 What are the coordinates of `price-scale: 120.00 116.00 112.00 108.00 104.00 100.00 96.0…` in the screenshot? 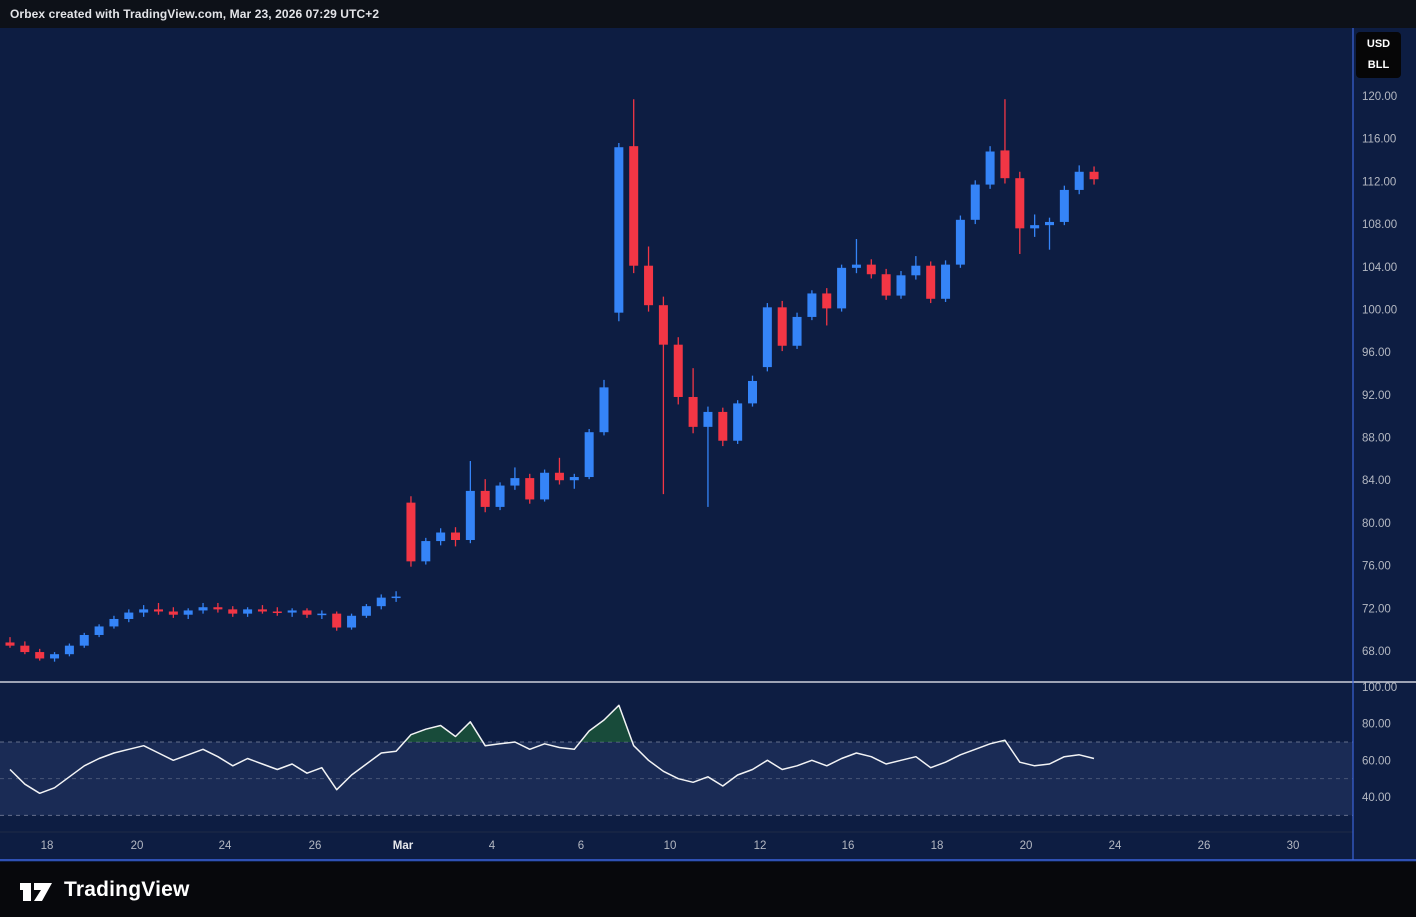 It's located at (1379, 447).